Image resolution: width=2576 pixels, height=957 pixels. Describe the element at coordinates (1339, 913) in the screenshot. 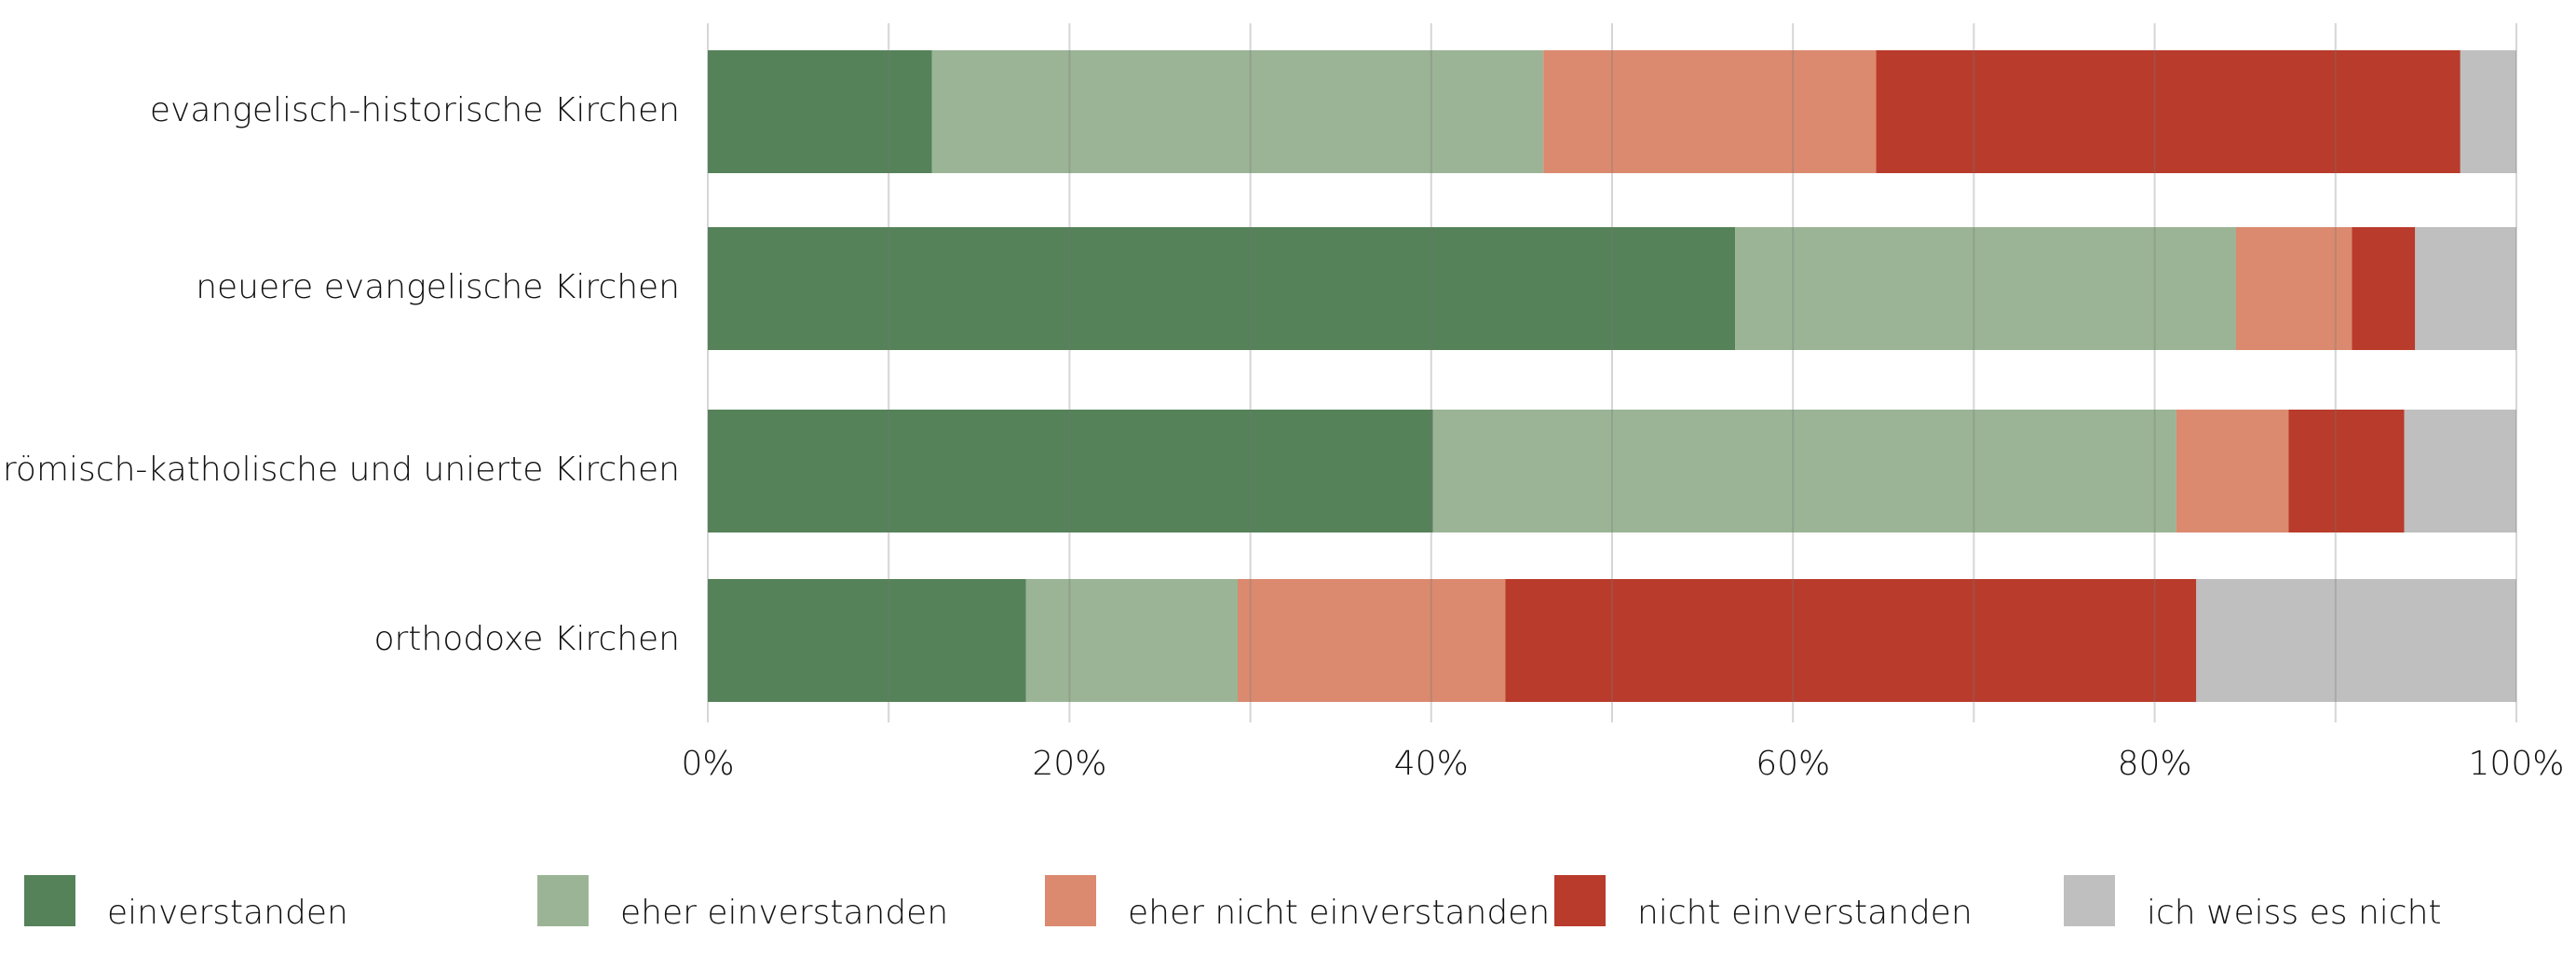

I see `legend-label: eher nicht einverstanden` at that location.